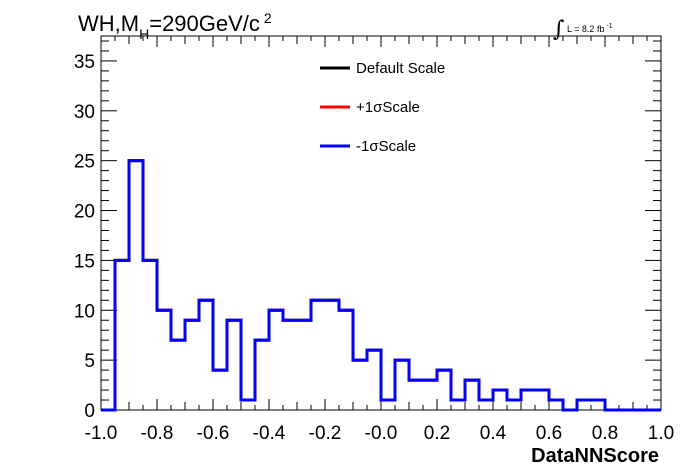 This screenshot has height=472, width=696. What do you see at coordinates (157, 433) in the screenshot?
I see `x-tick-label: -0.8` at bounding box center [157, 433].